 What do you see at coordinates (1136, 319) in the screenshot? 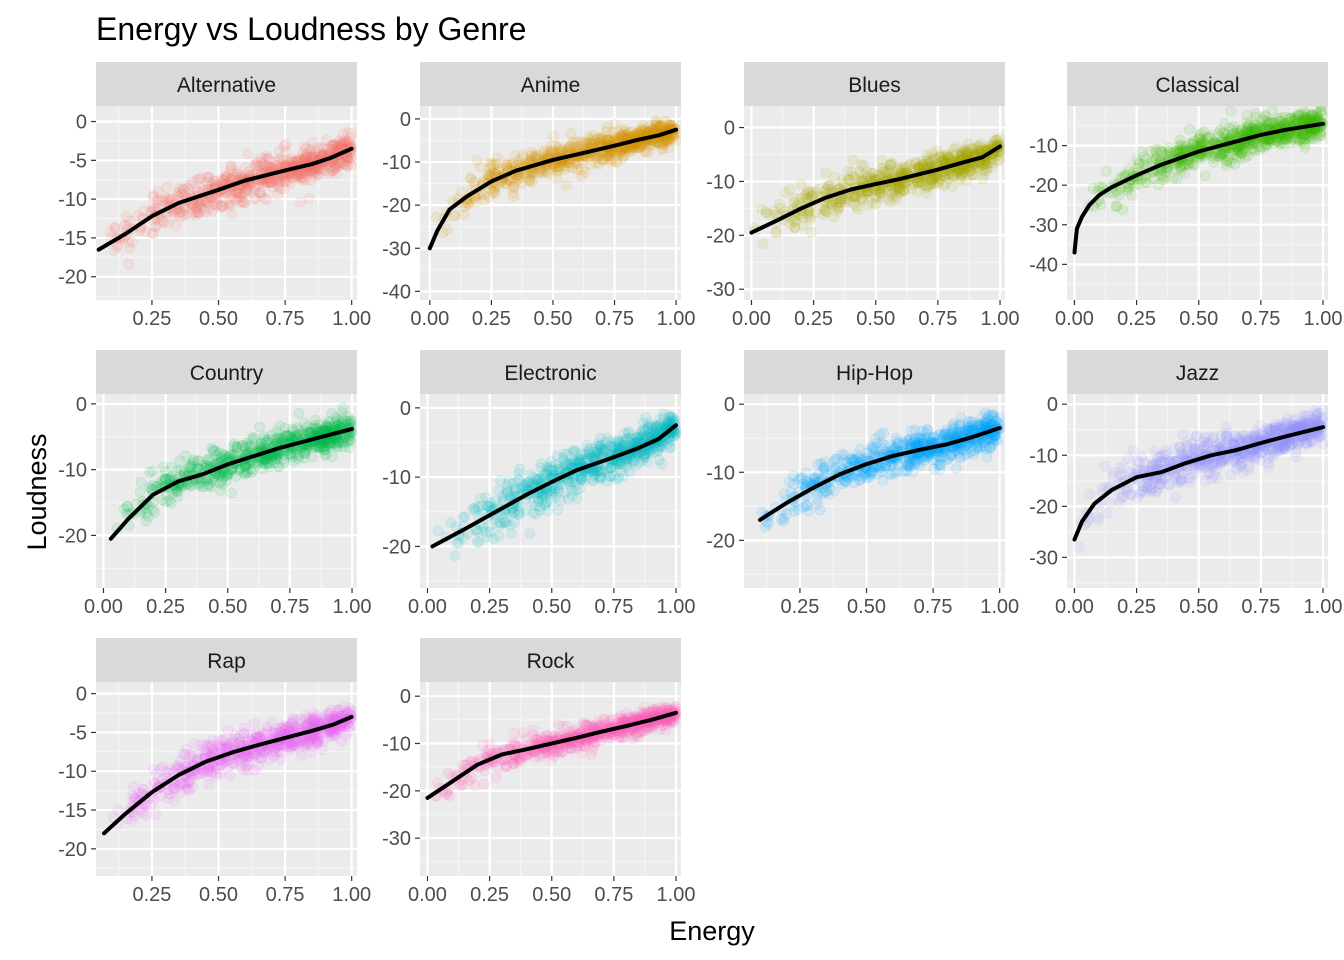
I see `x-tick-label: 0.25` at bounding box center [1136, 319].